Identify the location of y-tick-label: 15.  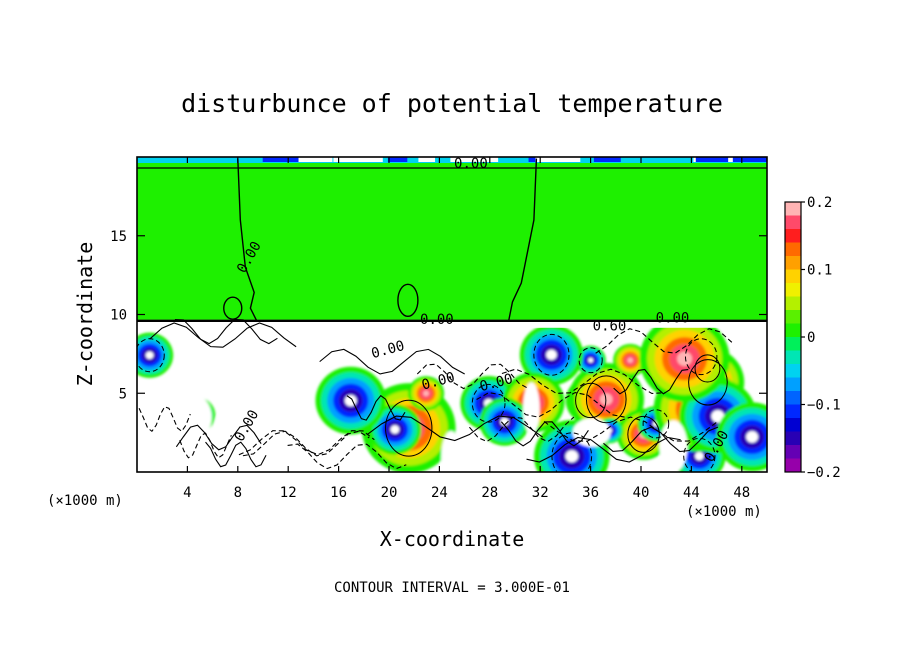
(118, 237).